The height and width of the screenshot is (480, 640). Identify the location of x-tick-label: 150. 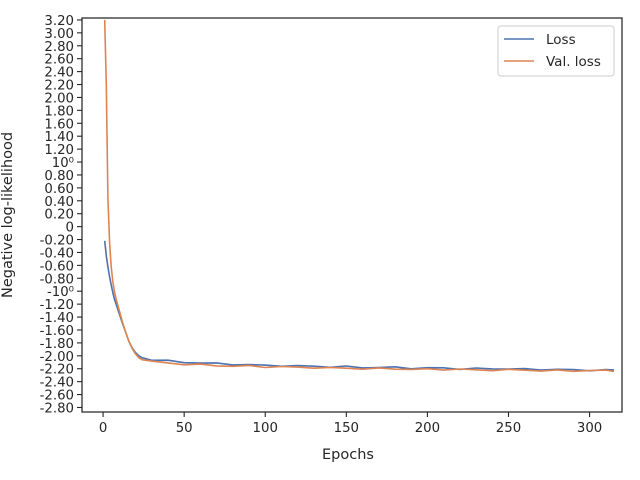
(346, 428).